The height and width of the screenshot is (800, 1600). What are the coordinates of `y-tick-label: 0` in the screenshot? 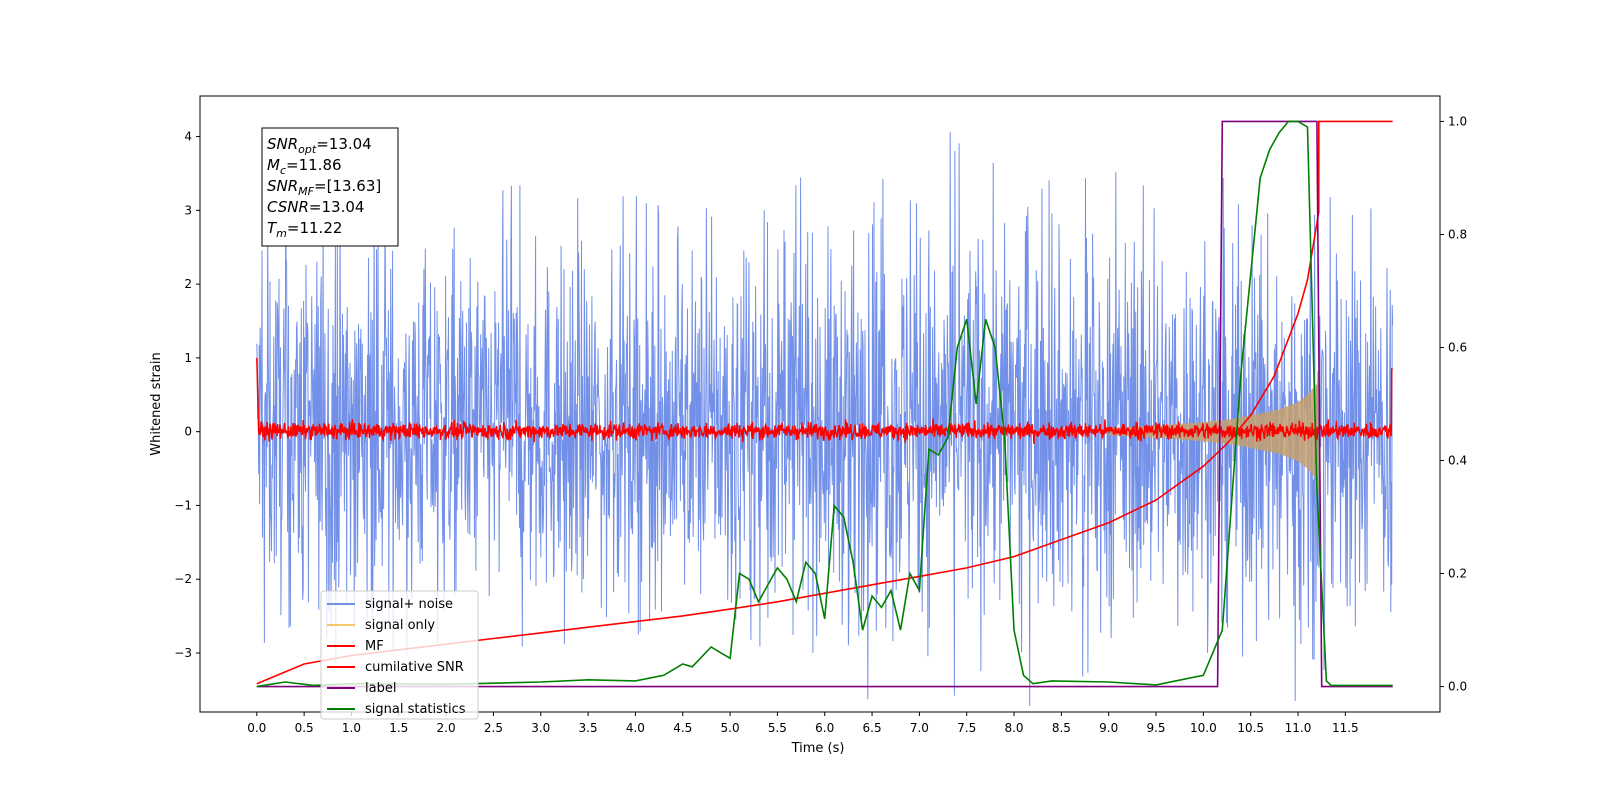 It's located at (188, 432).